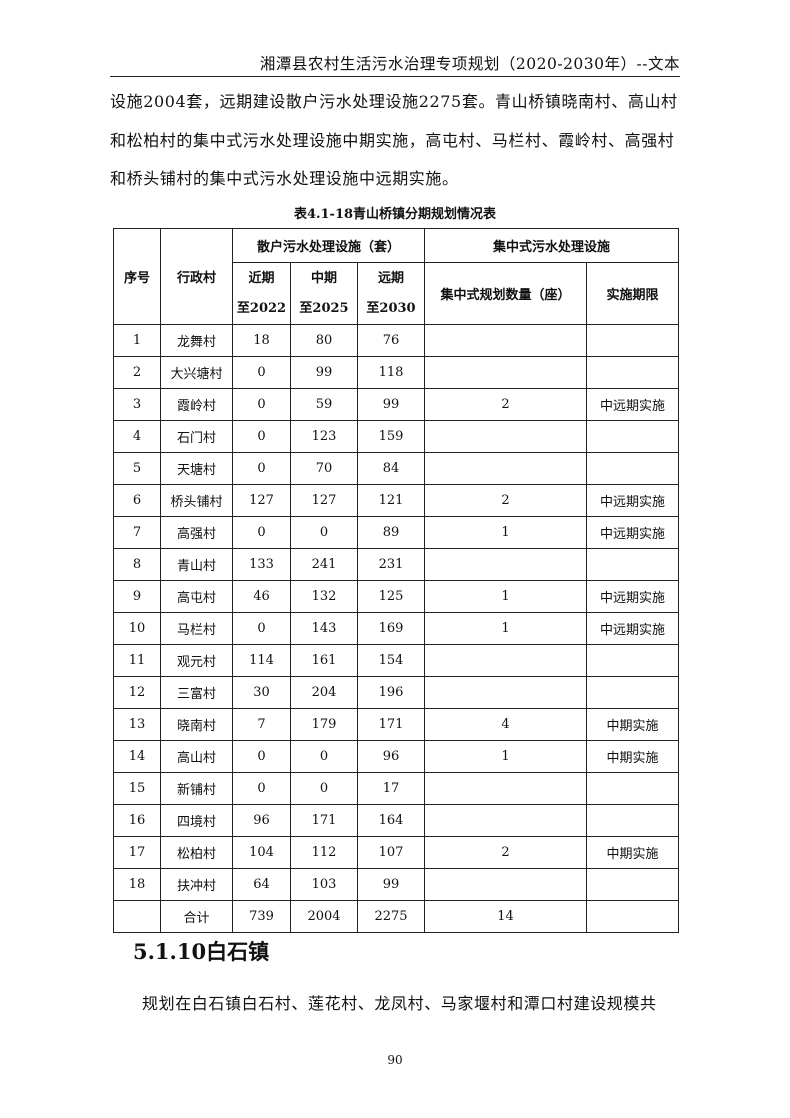  I want to click on cell-mid: 241, so click(324, 564).